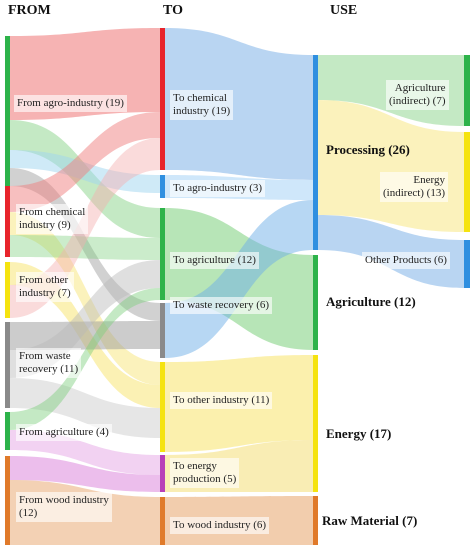 This screenshot has height=550, width=473. I want to click on to-t_energy-bar, so click(162, 473).